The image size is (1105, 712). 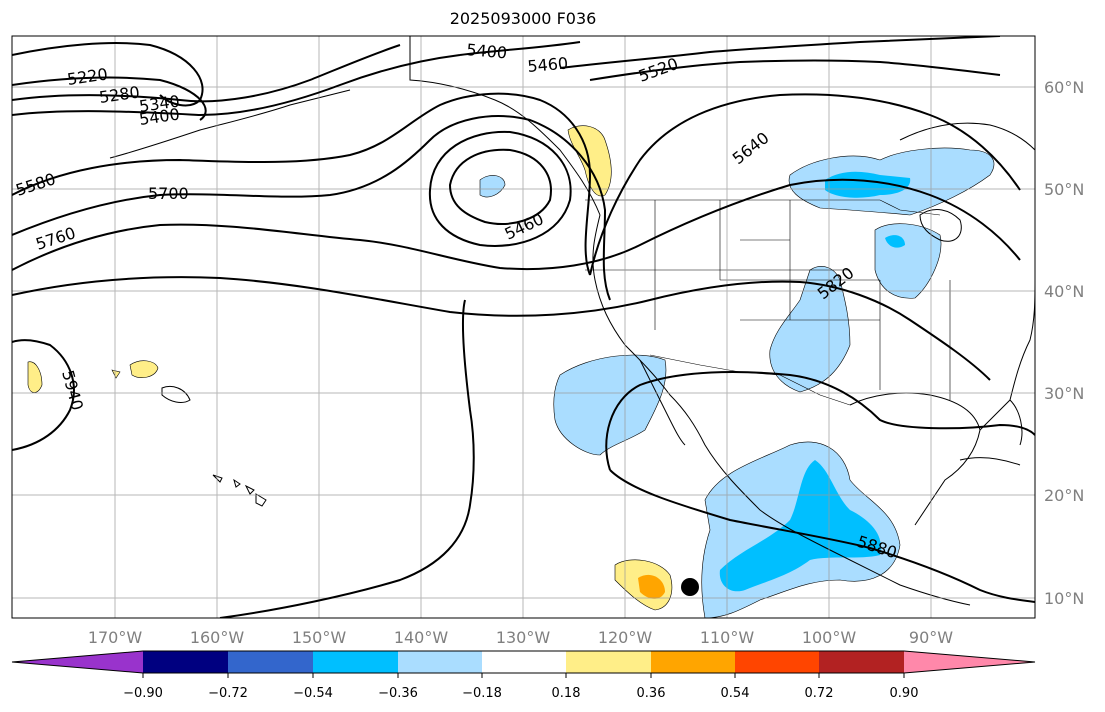 I want to click on colorbar-tick-label: −0.54, so click(x=313, y=693).